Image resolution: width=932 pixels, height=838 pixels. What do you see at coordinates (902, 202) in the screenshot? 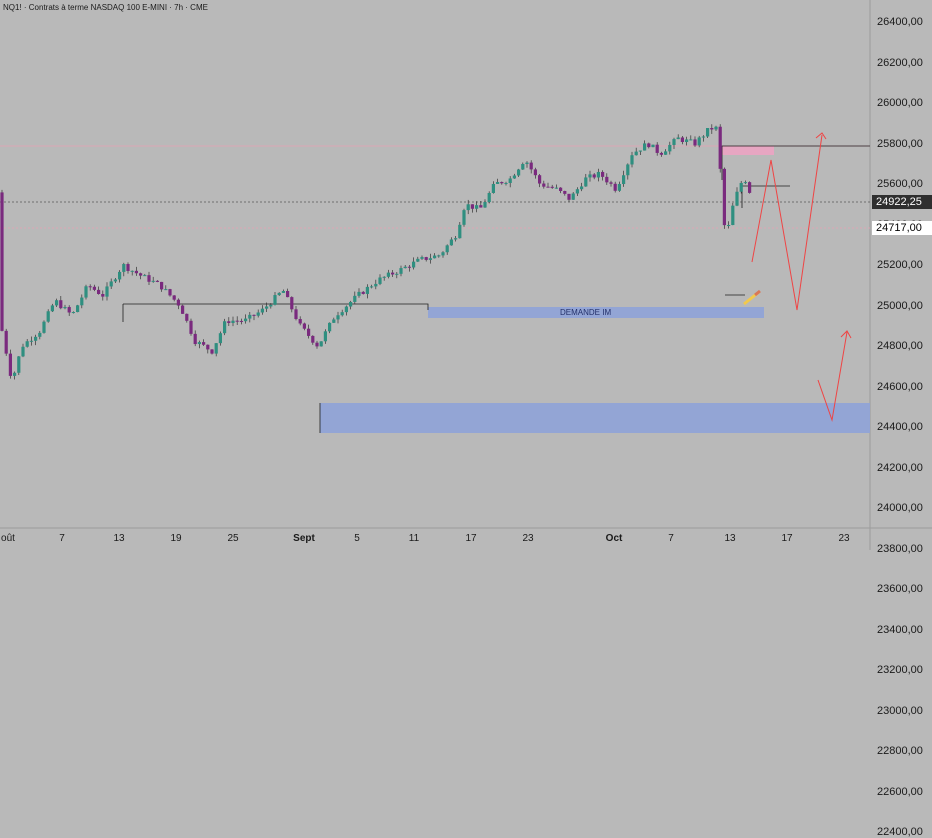
I see `dotted-level-badge: 24922,25` at bounding box center [902, 202].